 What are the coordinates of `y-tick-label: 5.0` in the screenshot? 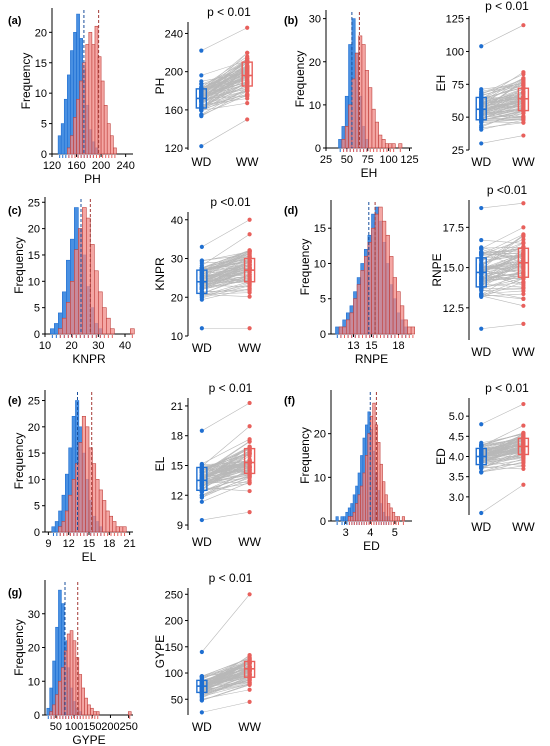 It's located at (456, 417).